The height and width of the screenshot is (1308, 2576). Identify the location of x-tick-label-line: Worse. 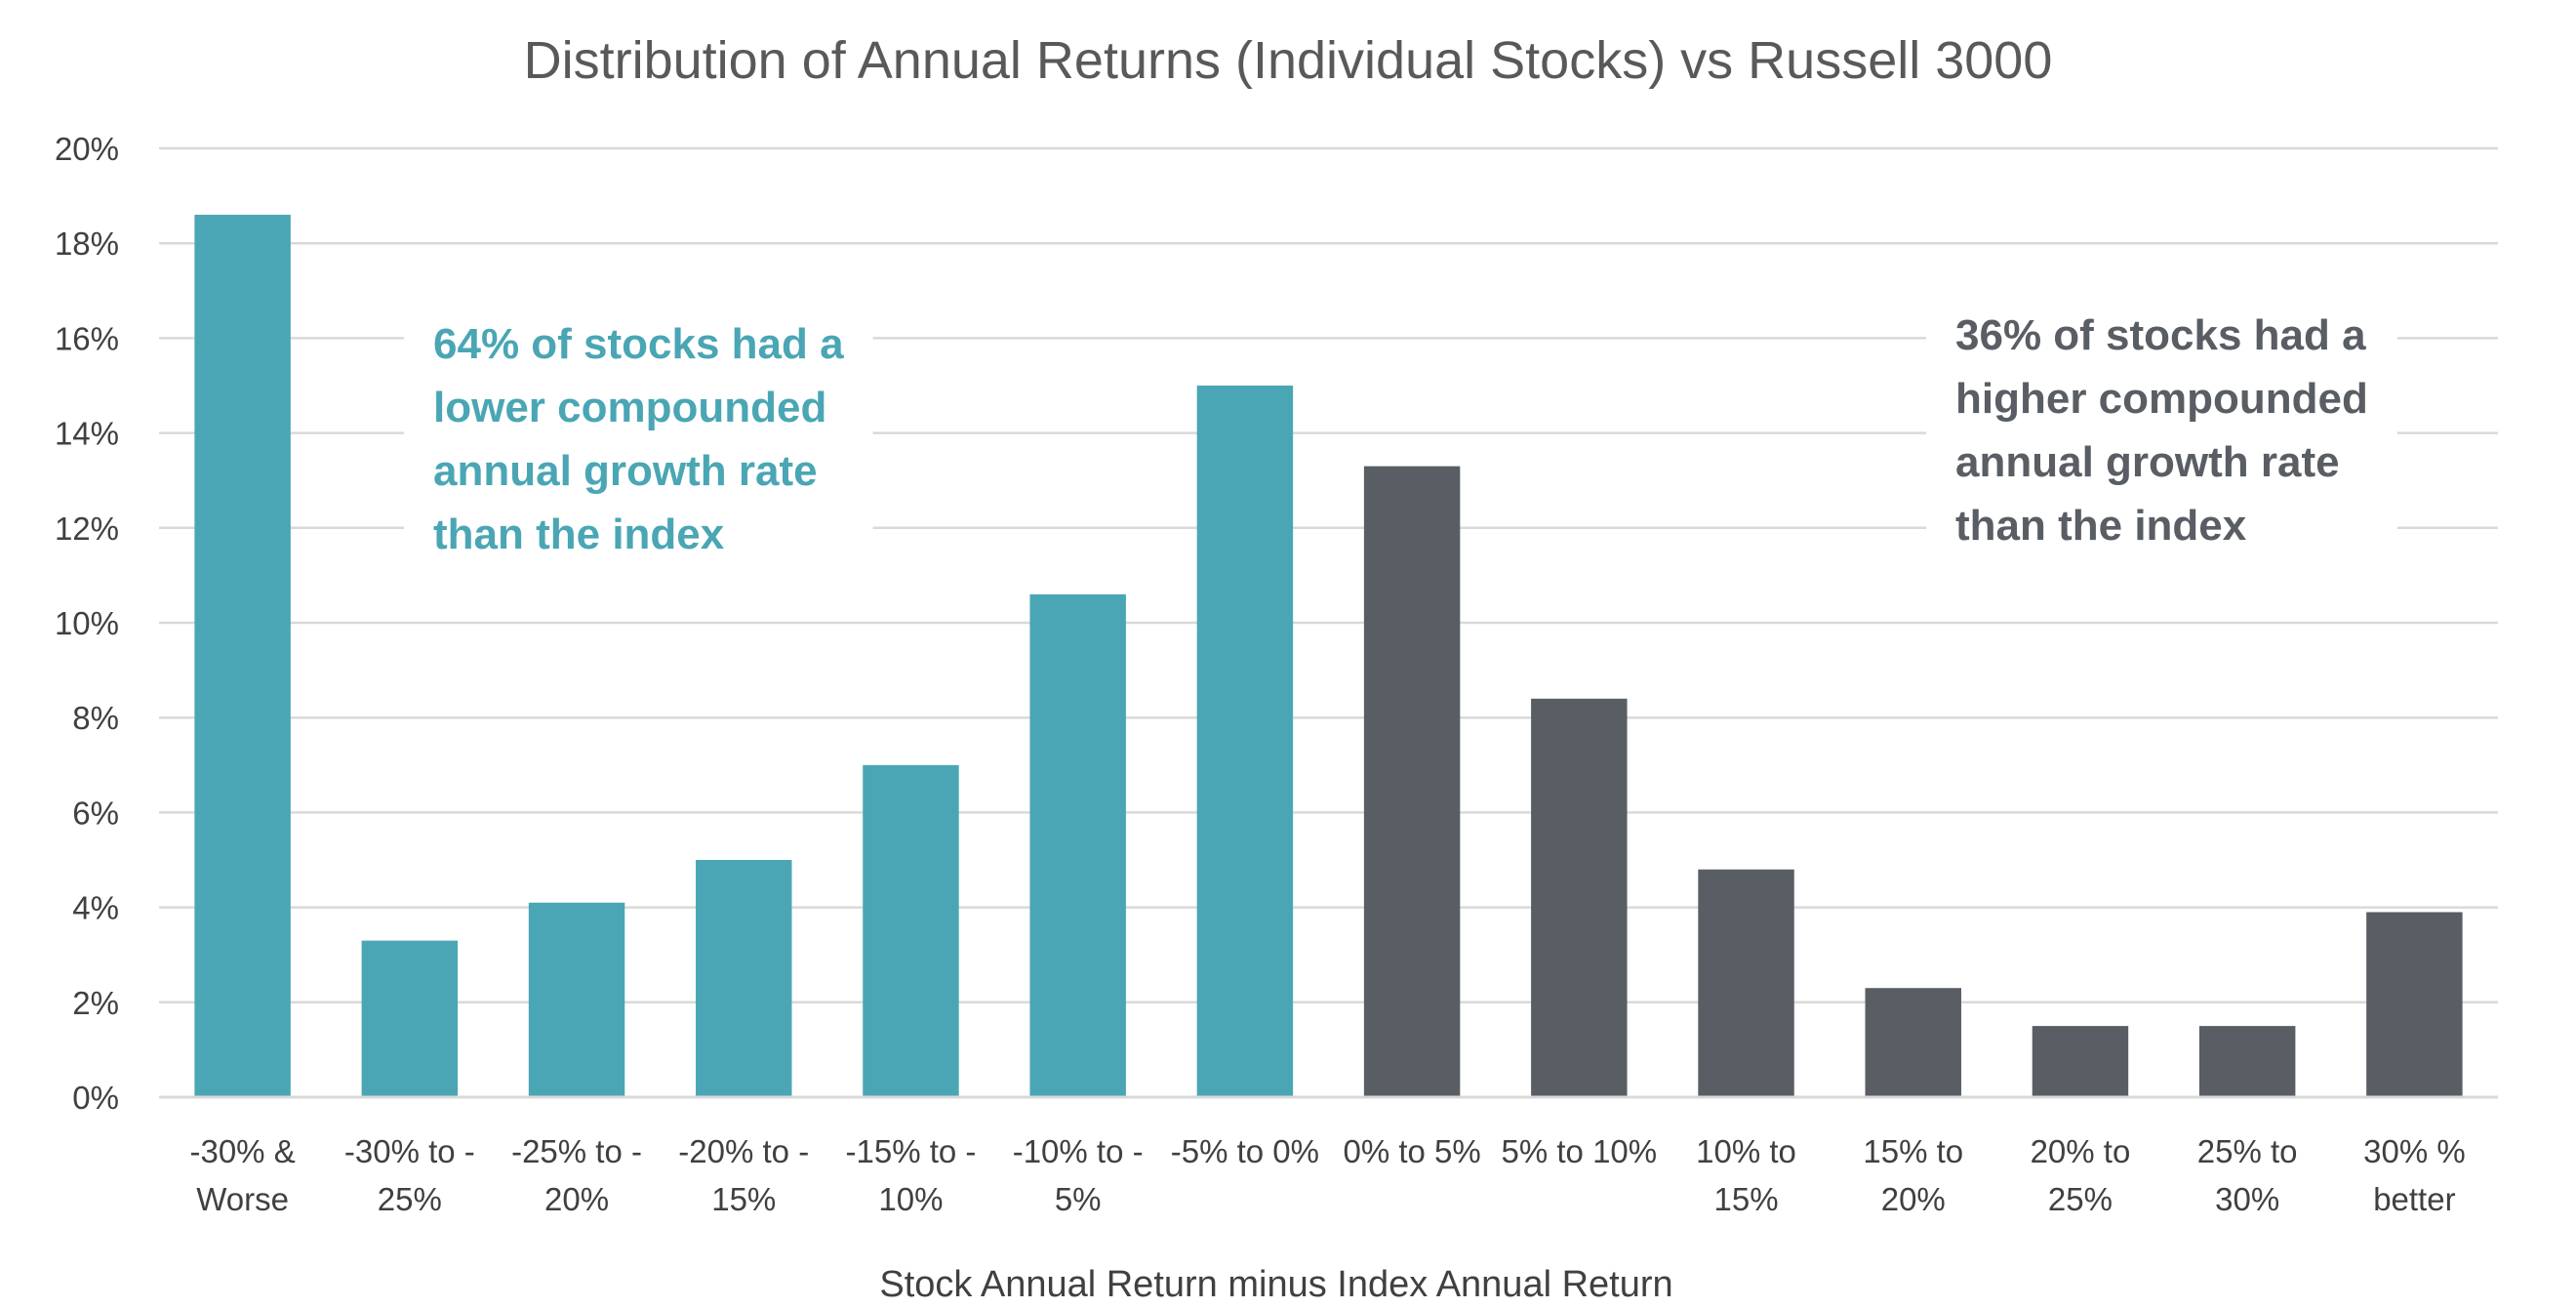
(242, 1199).